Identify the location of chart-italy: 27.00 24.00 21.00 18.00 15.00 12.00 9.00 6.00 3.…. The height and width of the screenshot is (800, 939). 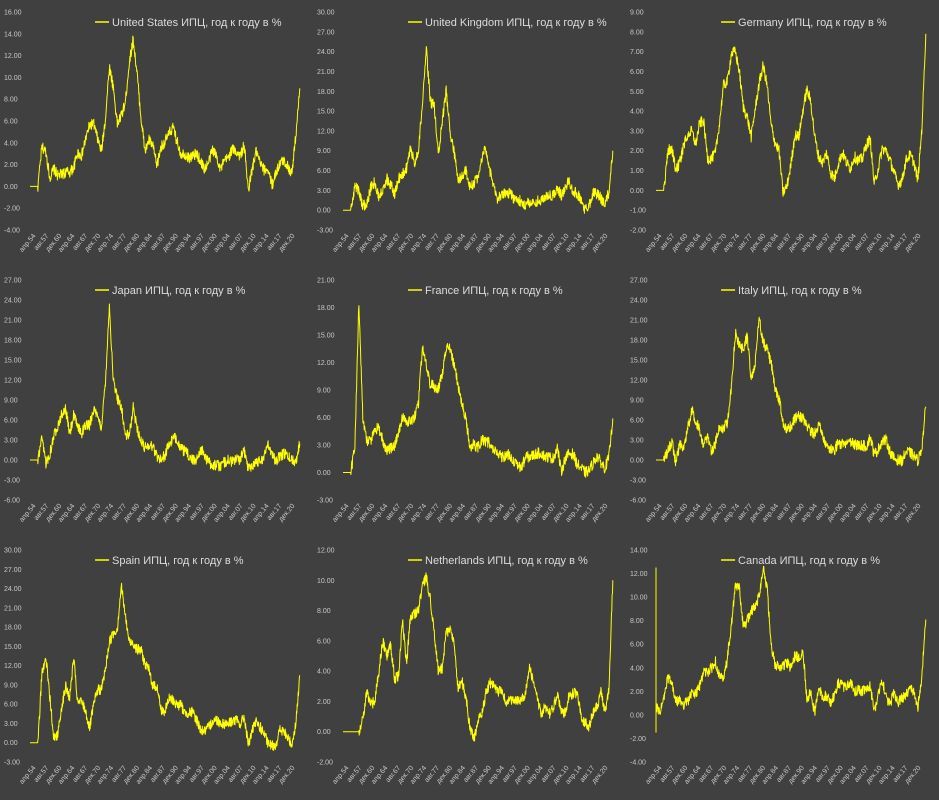
(782, 403).